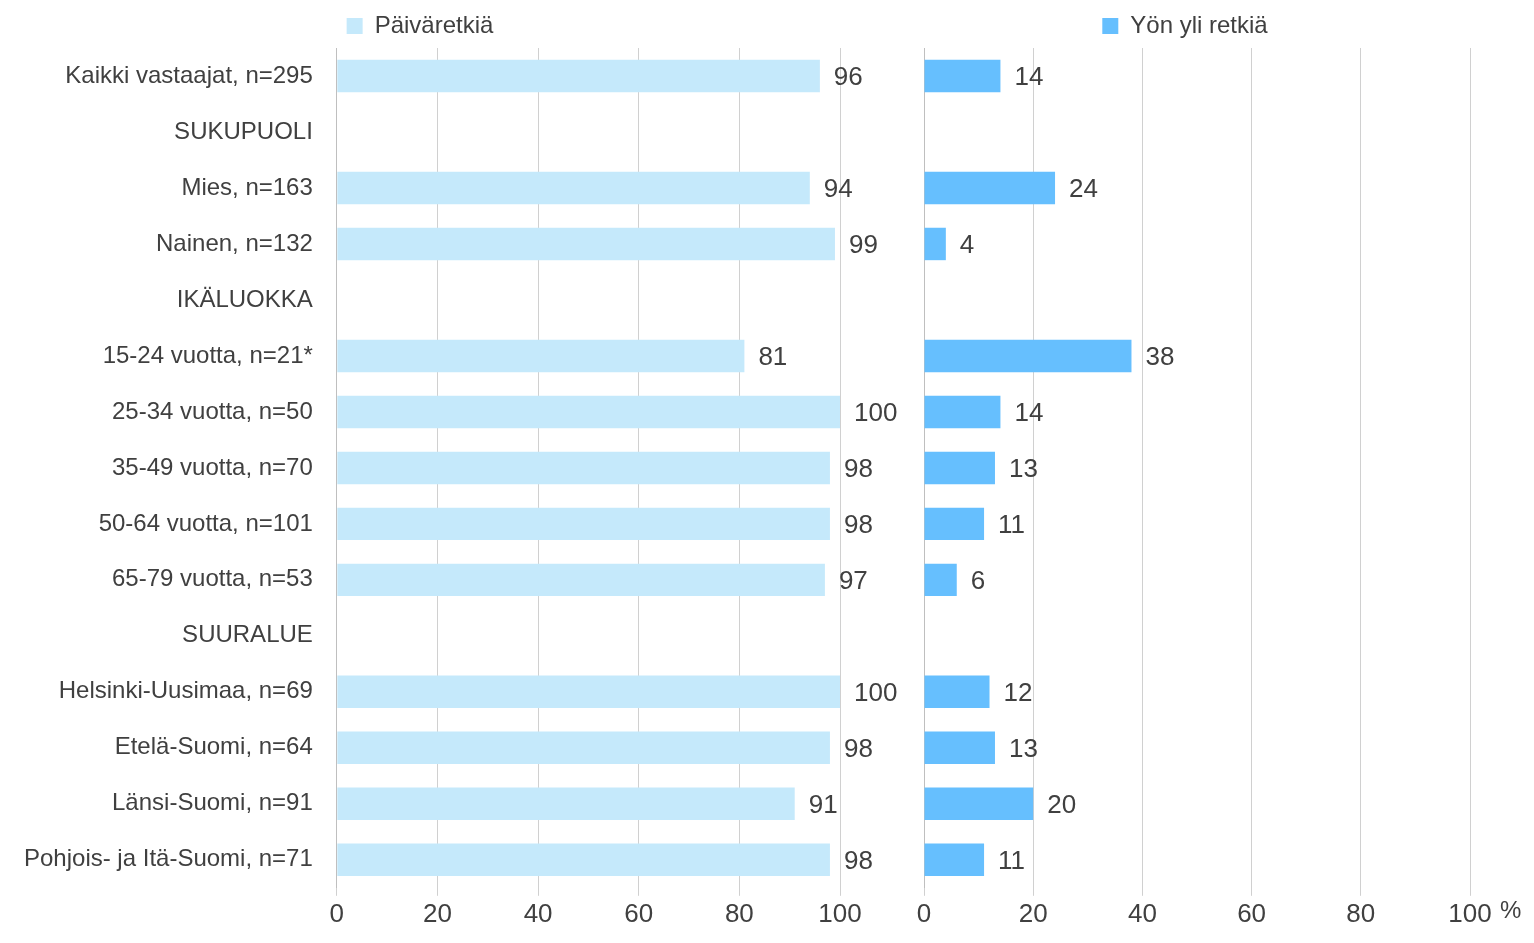 This screenshot has width=1534, height=943. I want to click on legend-label: Päiväretkiä, so click(434, 24).